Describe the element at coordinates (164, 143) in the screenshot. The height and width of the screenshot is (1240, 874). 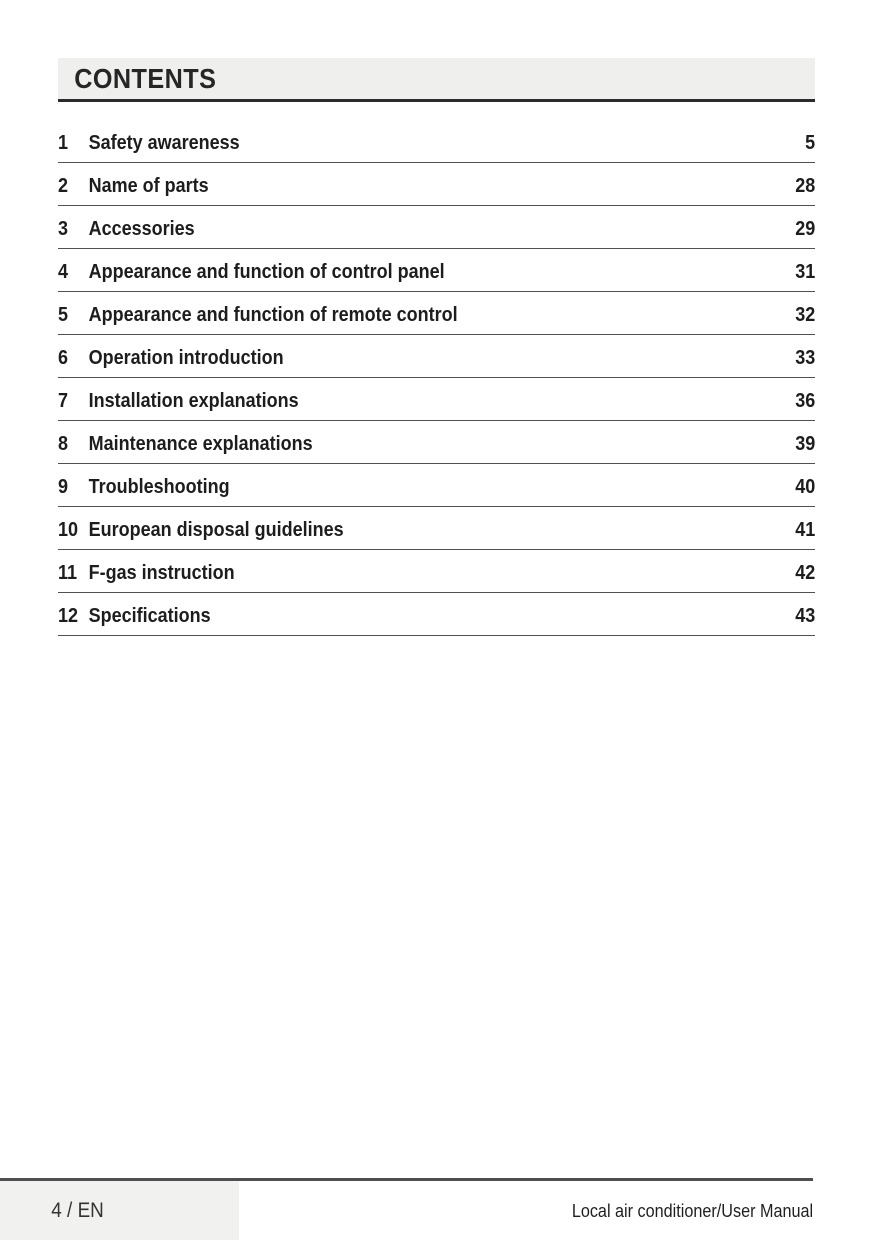
I see `toc-entry-title: Safety awareness` at that location.